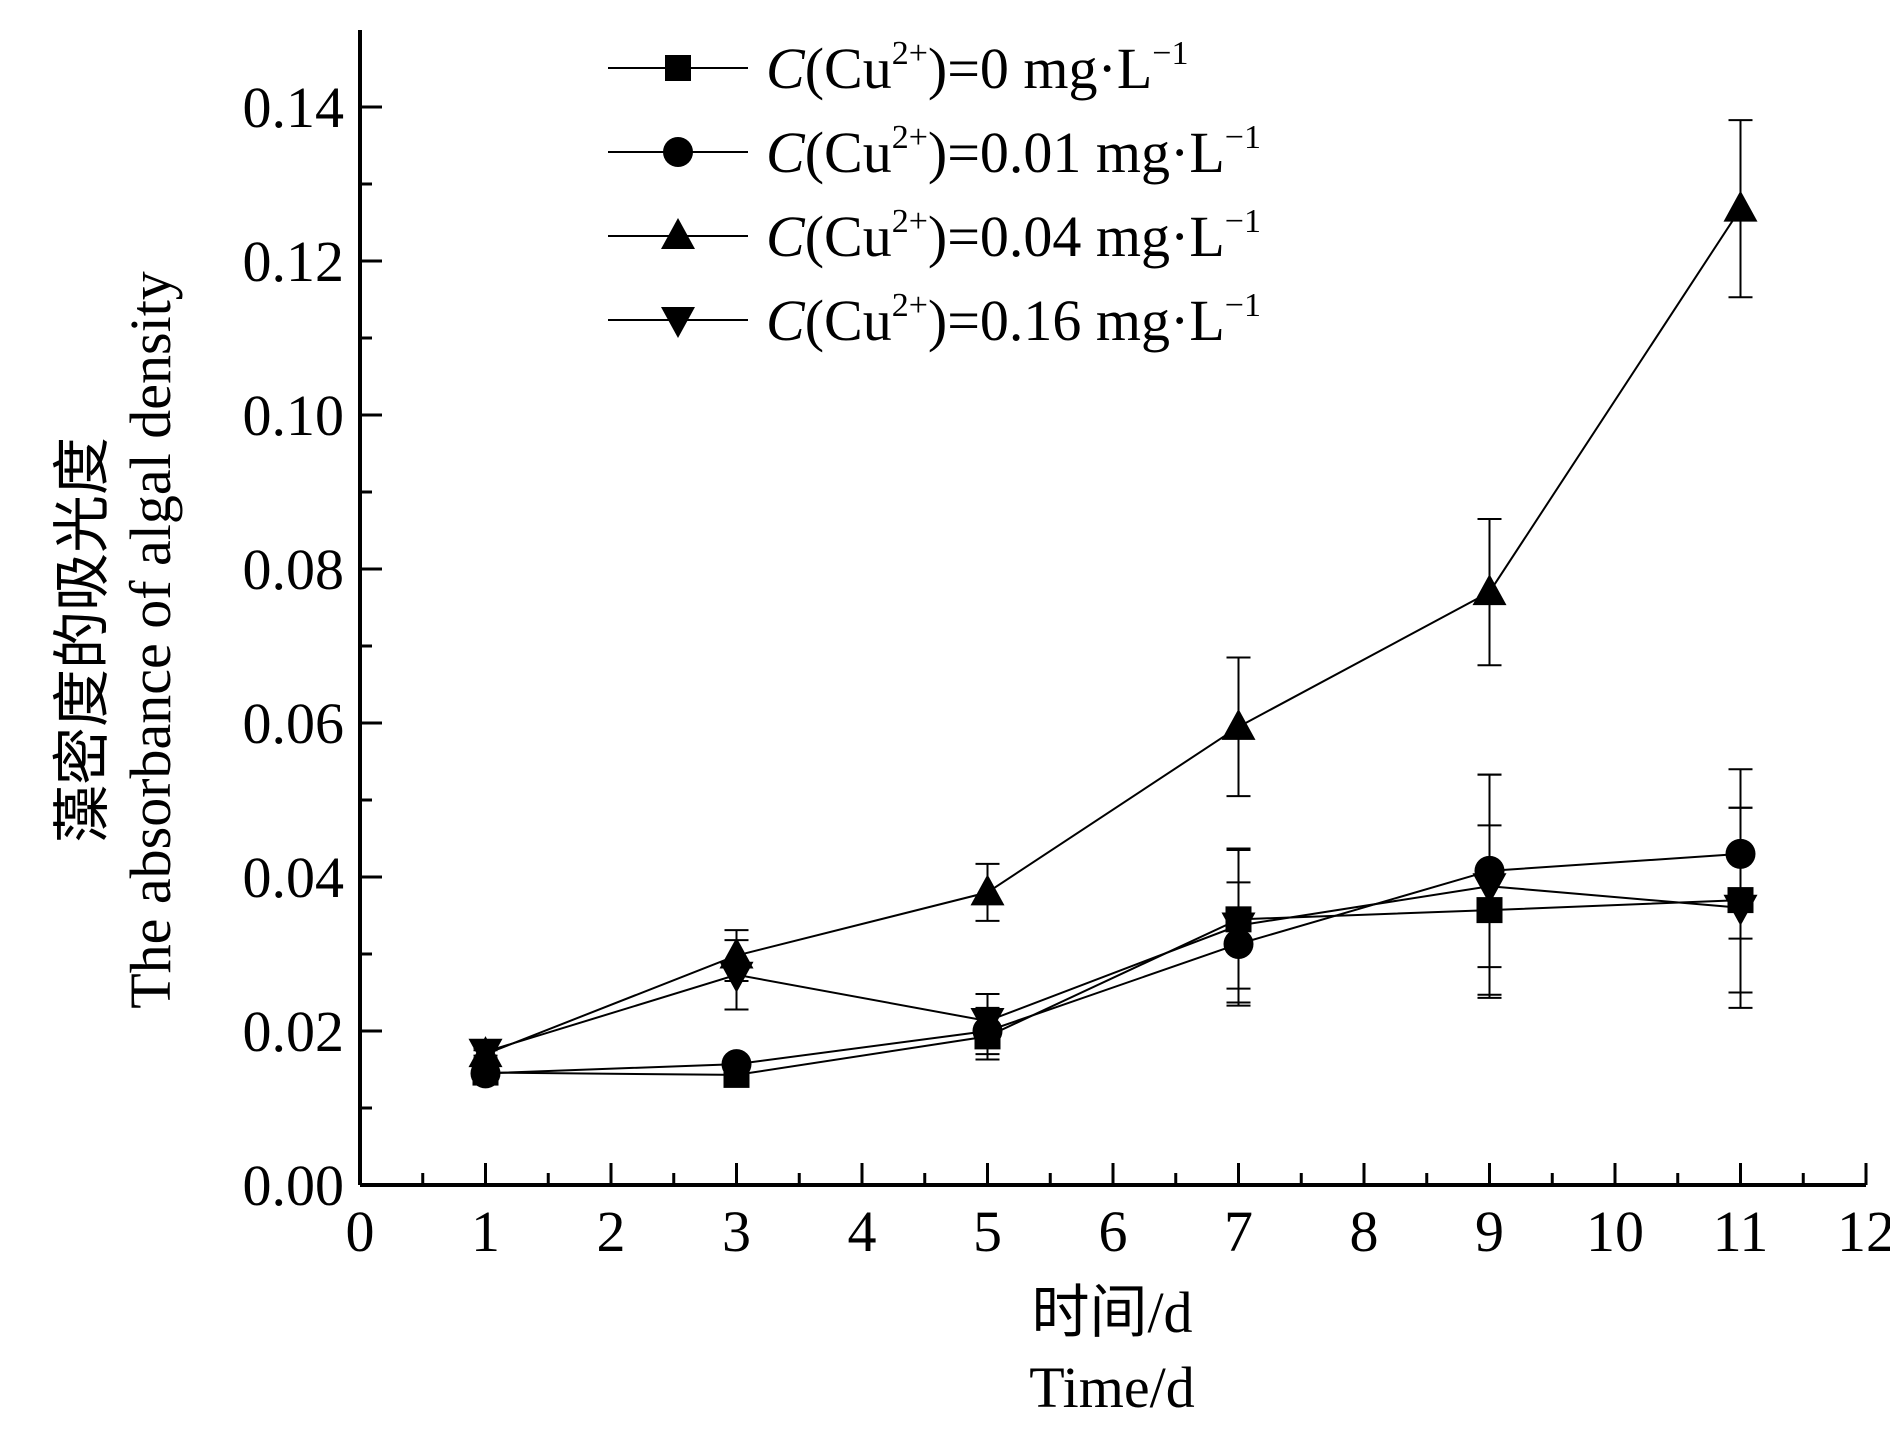 Image resolution: width=1890 pixels, height=1441 pixels. I want to click on x-tick-label: 3, so click(736, 1231).